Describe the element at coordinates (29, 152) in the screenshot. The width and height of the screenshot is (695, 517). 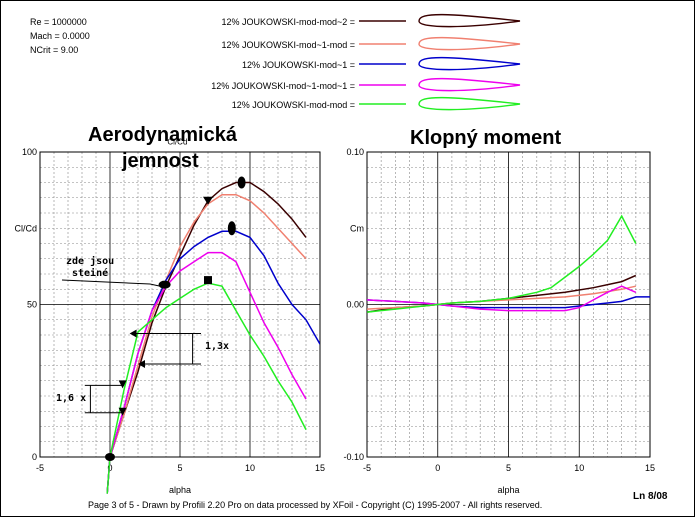
I see `y-tick-label: 100` at that location.